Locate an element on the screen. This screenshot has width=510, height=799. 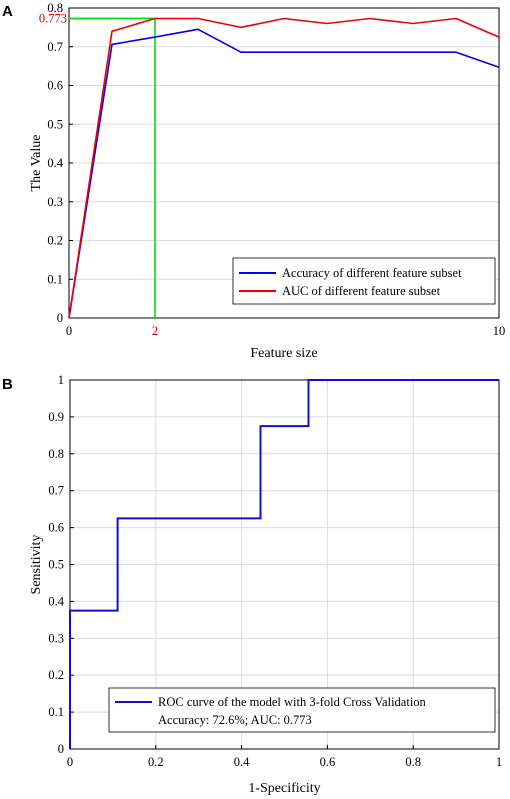
panel-a-legend-box is located at coordinates (364, 281).